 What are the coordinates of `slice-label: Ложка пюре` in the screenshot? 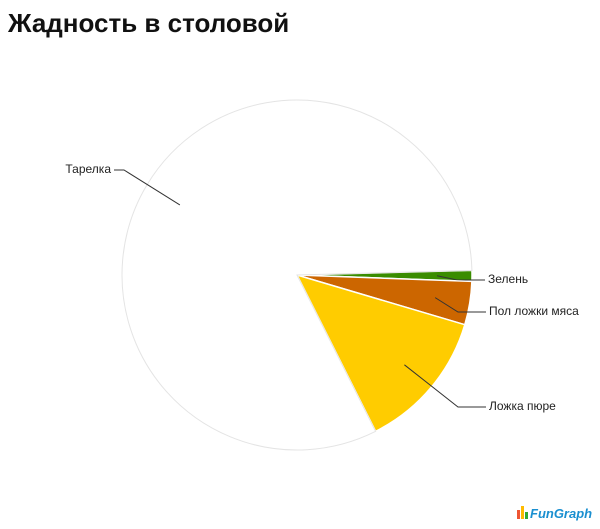 It's located at (522, 406).